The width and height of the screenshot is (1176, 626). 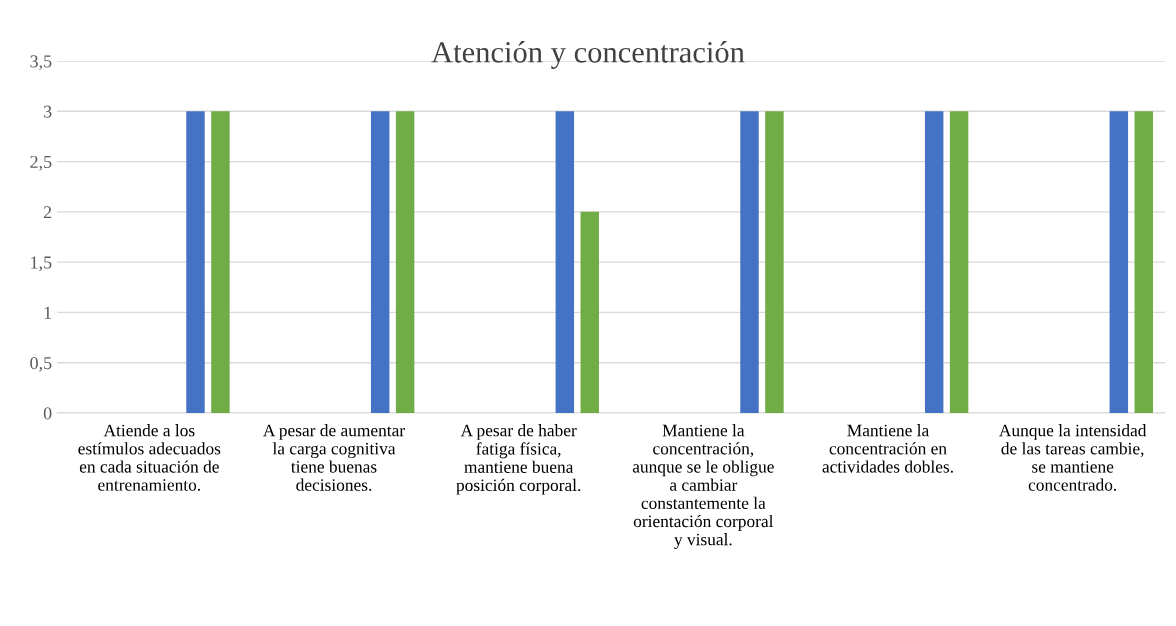 I want to click on x-tick-label: A pesar de haber fatiga física, mantiene buena posición corporal., so click(x=518, y=459).